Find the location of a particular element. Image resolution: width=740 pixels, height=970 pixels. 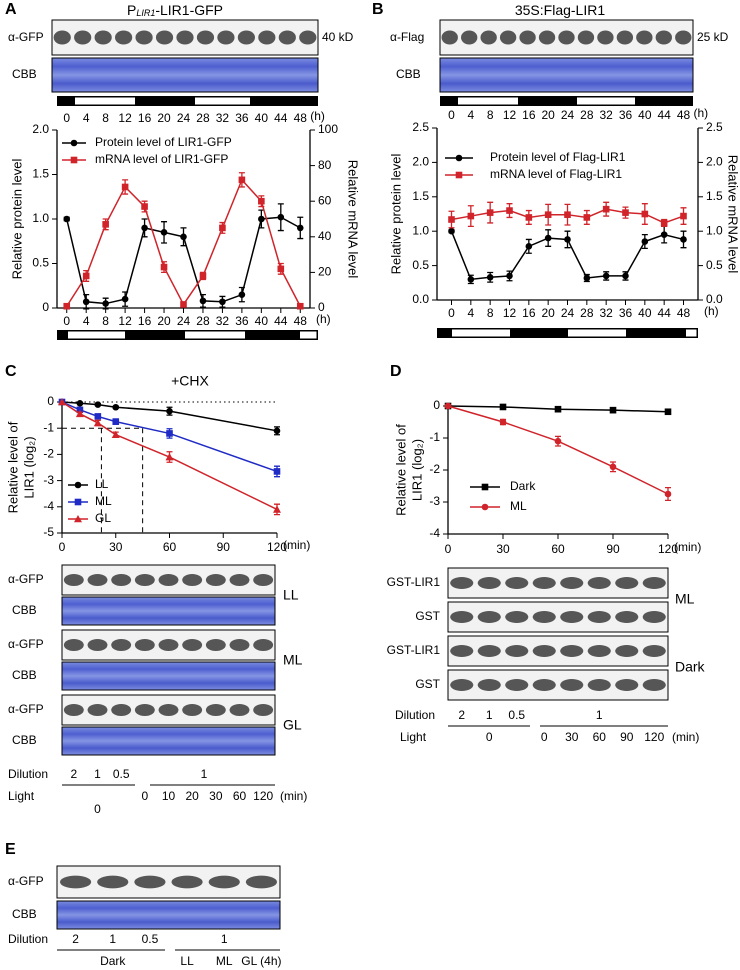

blot-time-label: 4 is located at coordinates (86, 118).